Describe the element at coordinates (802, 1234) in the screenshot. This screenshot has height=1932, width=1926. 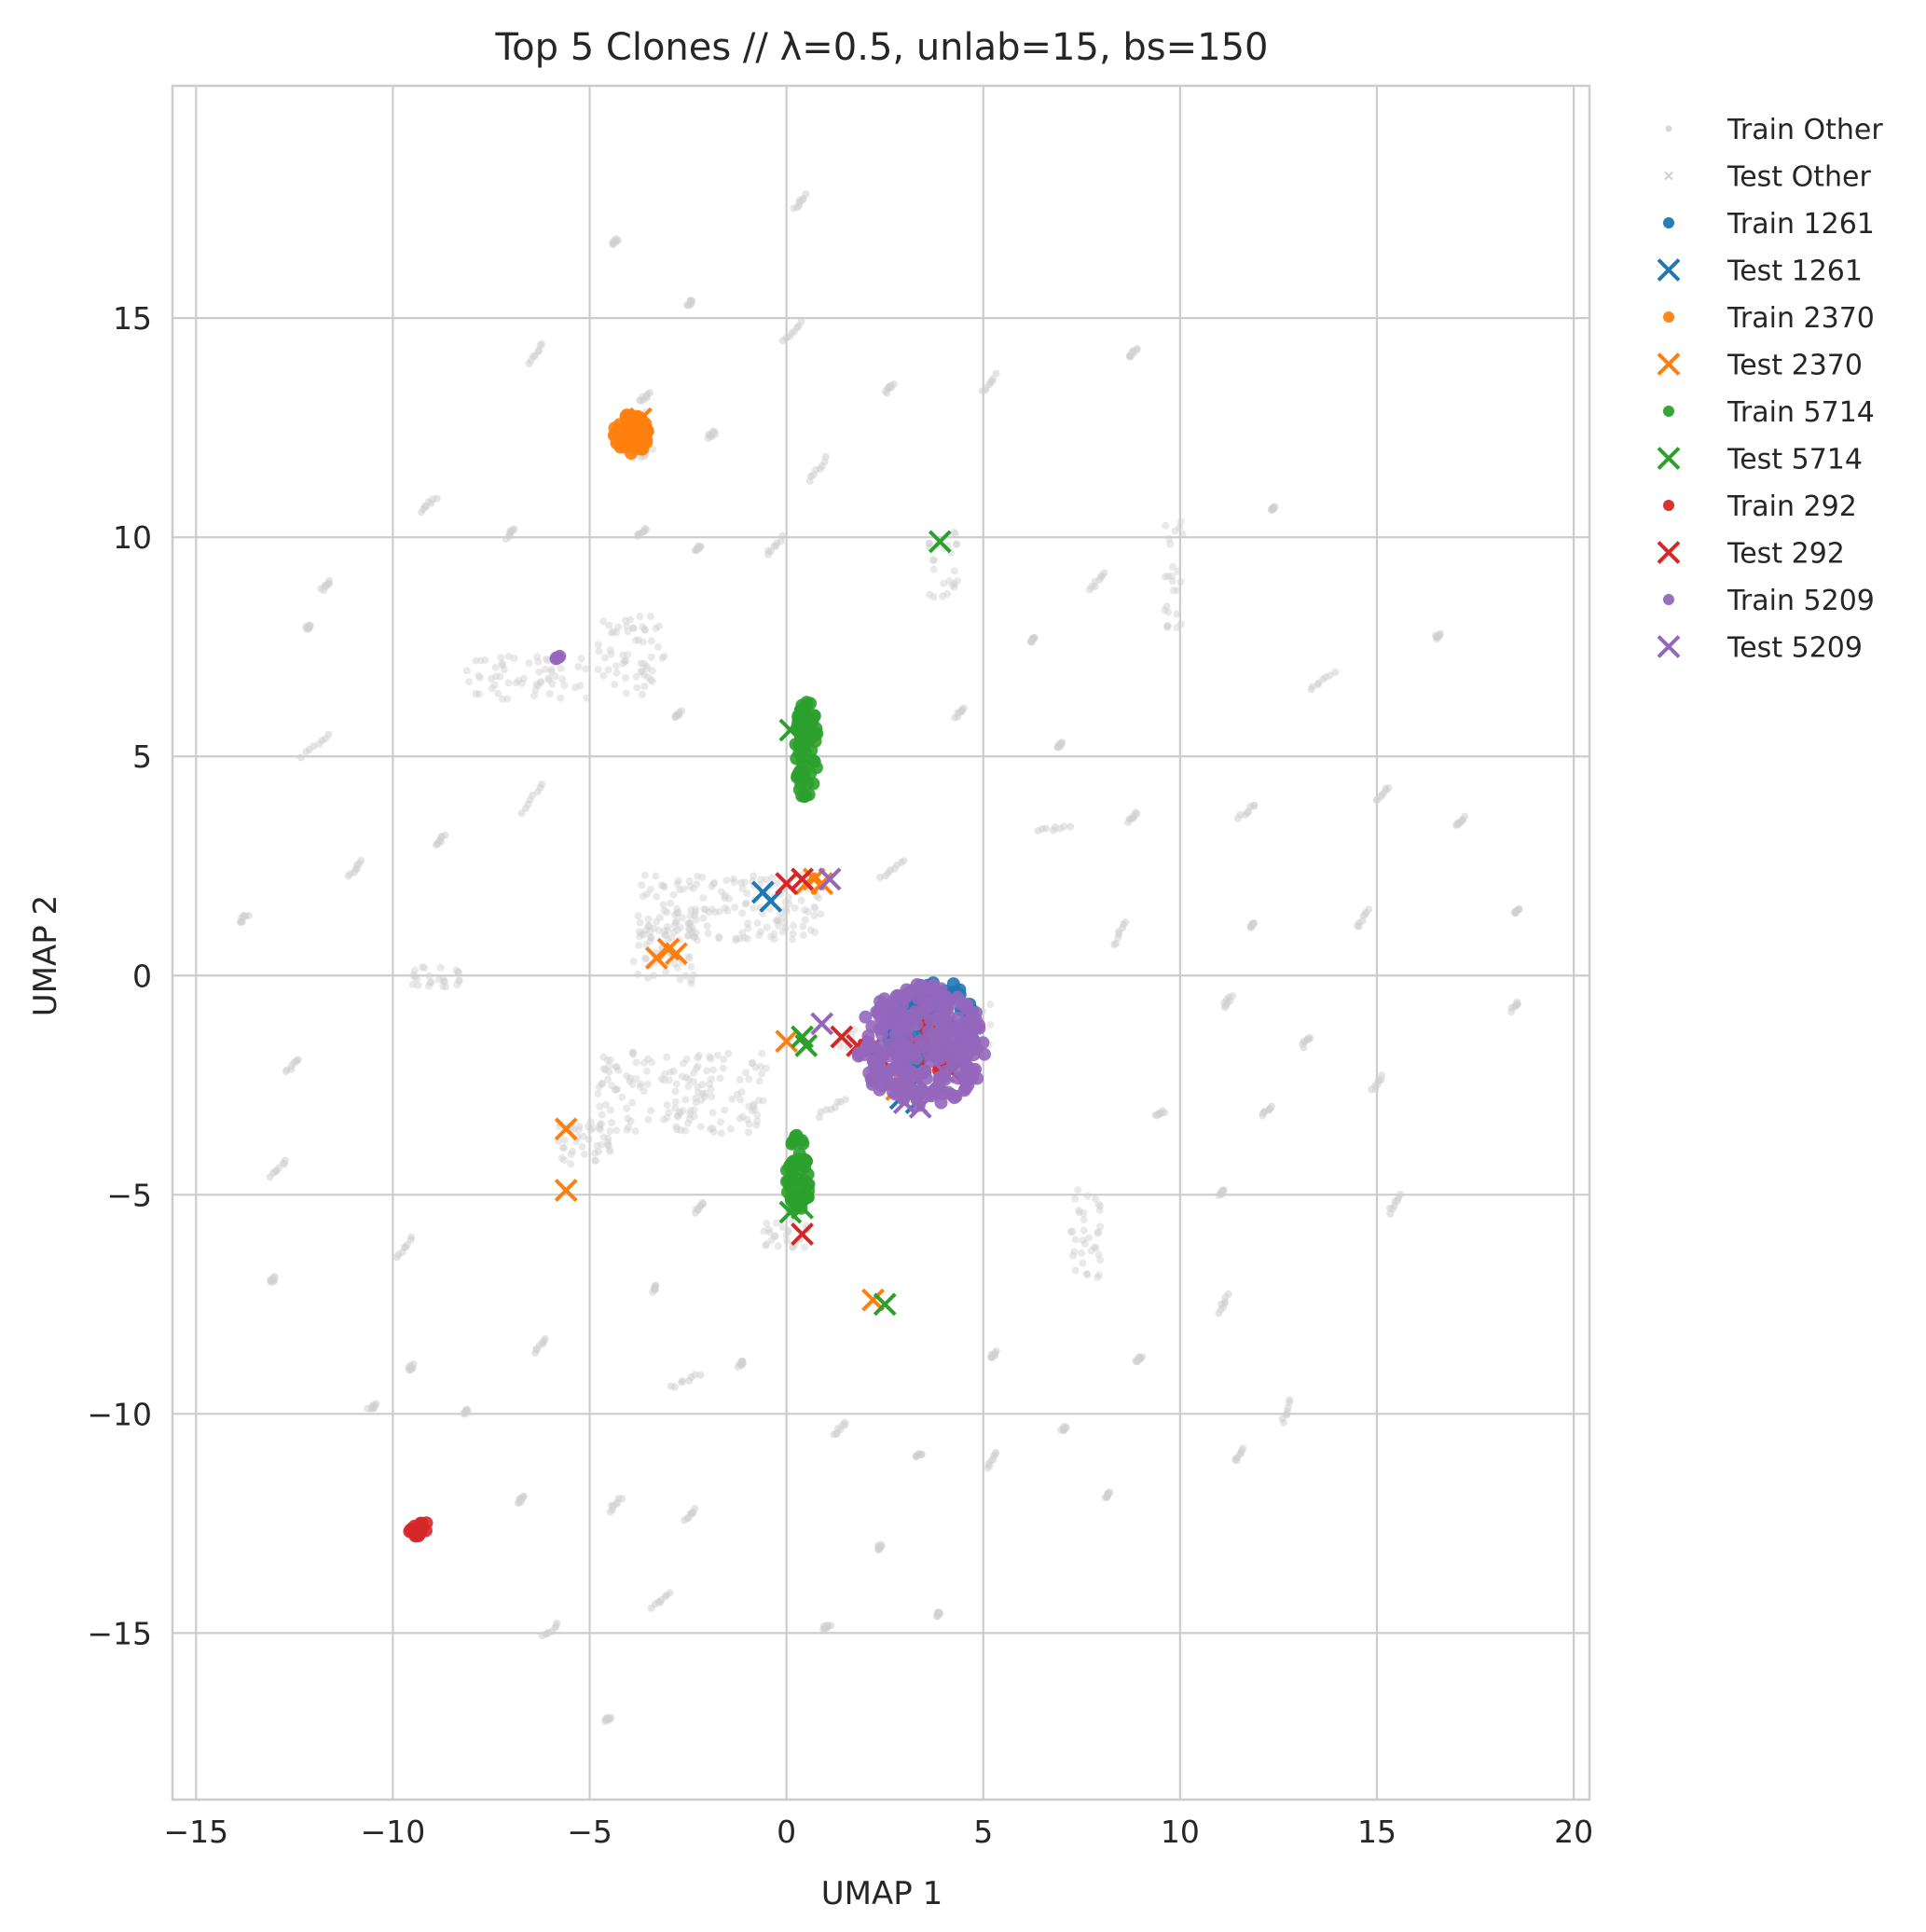
I see `test-292-marker` at that location.